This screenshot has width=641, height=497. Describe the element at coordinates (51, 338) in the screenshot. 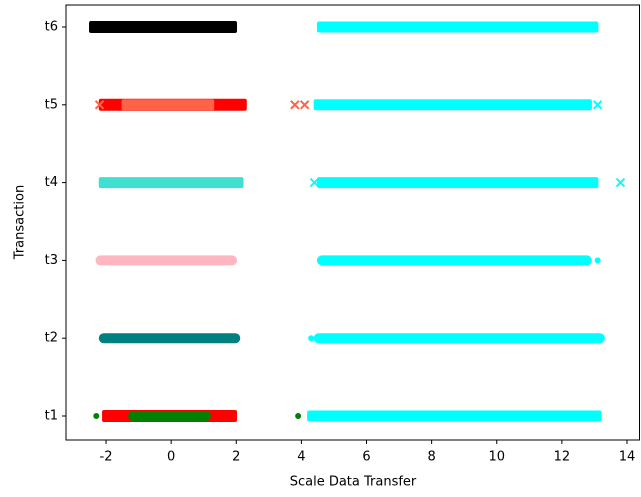

I see `y-tick-label: t2` at that location.